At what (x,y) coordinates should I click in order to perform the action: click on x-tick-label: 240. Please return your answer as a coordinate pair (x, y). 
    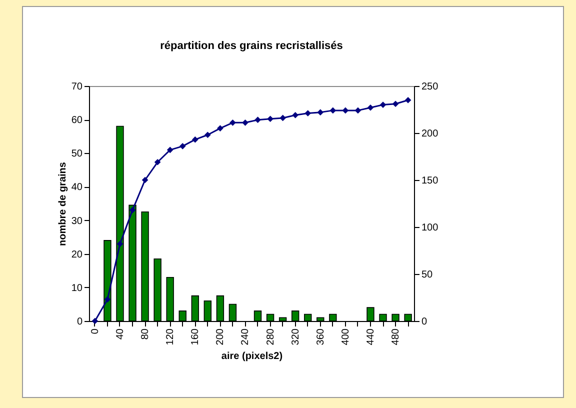
    Looking at the image, I should click on (246, 337).